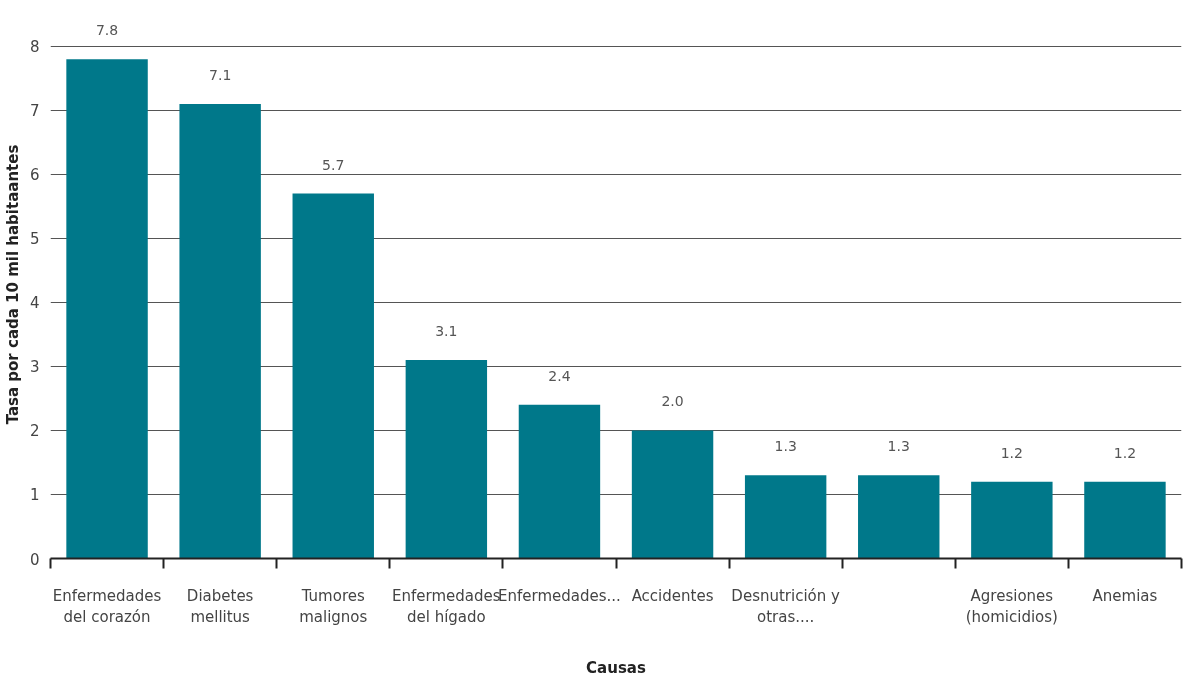 The height and width of the screenshot is (680, 1191). Describe the element at coordinates (34, 431) in the screenshot. I see `y-tick-label: 2` at that location.